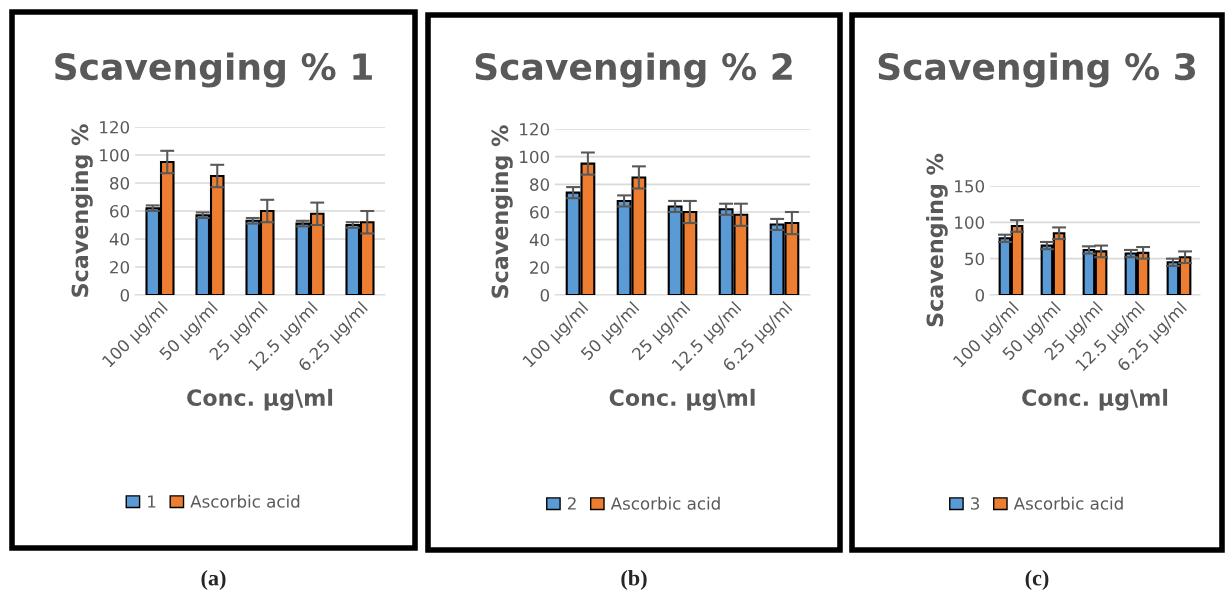  I want to click on y-tick-label: 150, so click(970, 186).